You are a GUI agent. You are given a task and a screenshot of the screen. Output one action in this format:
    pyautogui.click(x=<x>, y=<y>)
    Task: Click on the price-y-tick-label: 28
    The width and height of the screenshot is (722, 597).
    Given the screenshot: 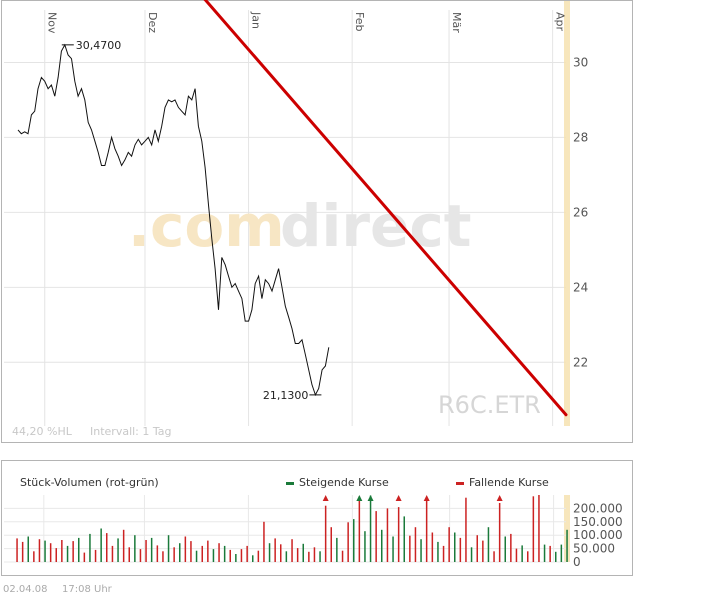 What is the action you would take?
    pyautogui.click(x=580, y=137)
    